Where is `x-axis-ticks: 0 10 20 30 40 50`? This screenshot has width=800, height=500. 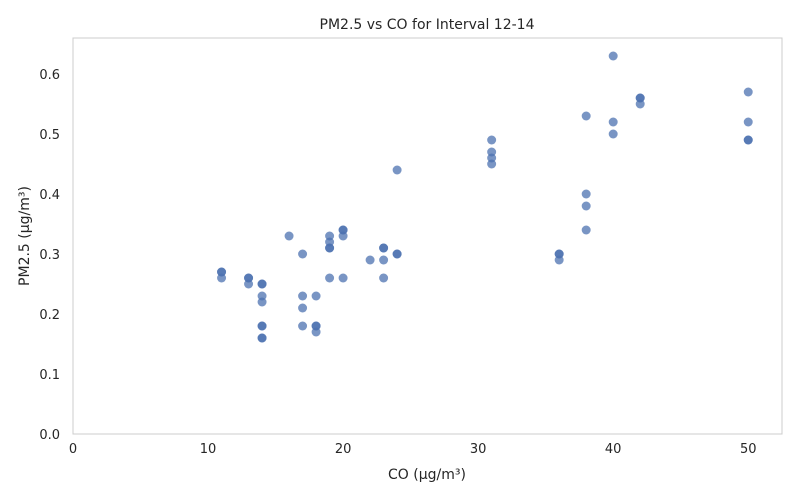 x-axis-ticks: 0 10 20 30 40 50 is located at coordinates (413, 449).